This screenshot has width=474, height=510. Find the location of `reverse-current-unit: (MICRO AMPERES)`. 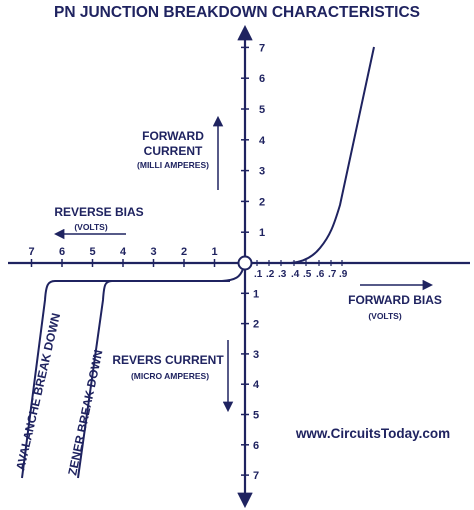

reverse-current-unit: (MICRO AMPERES) is located at coordinates (170, 376).